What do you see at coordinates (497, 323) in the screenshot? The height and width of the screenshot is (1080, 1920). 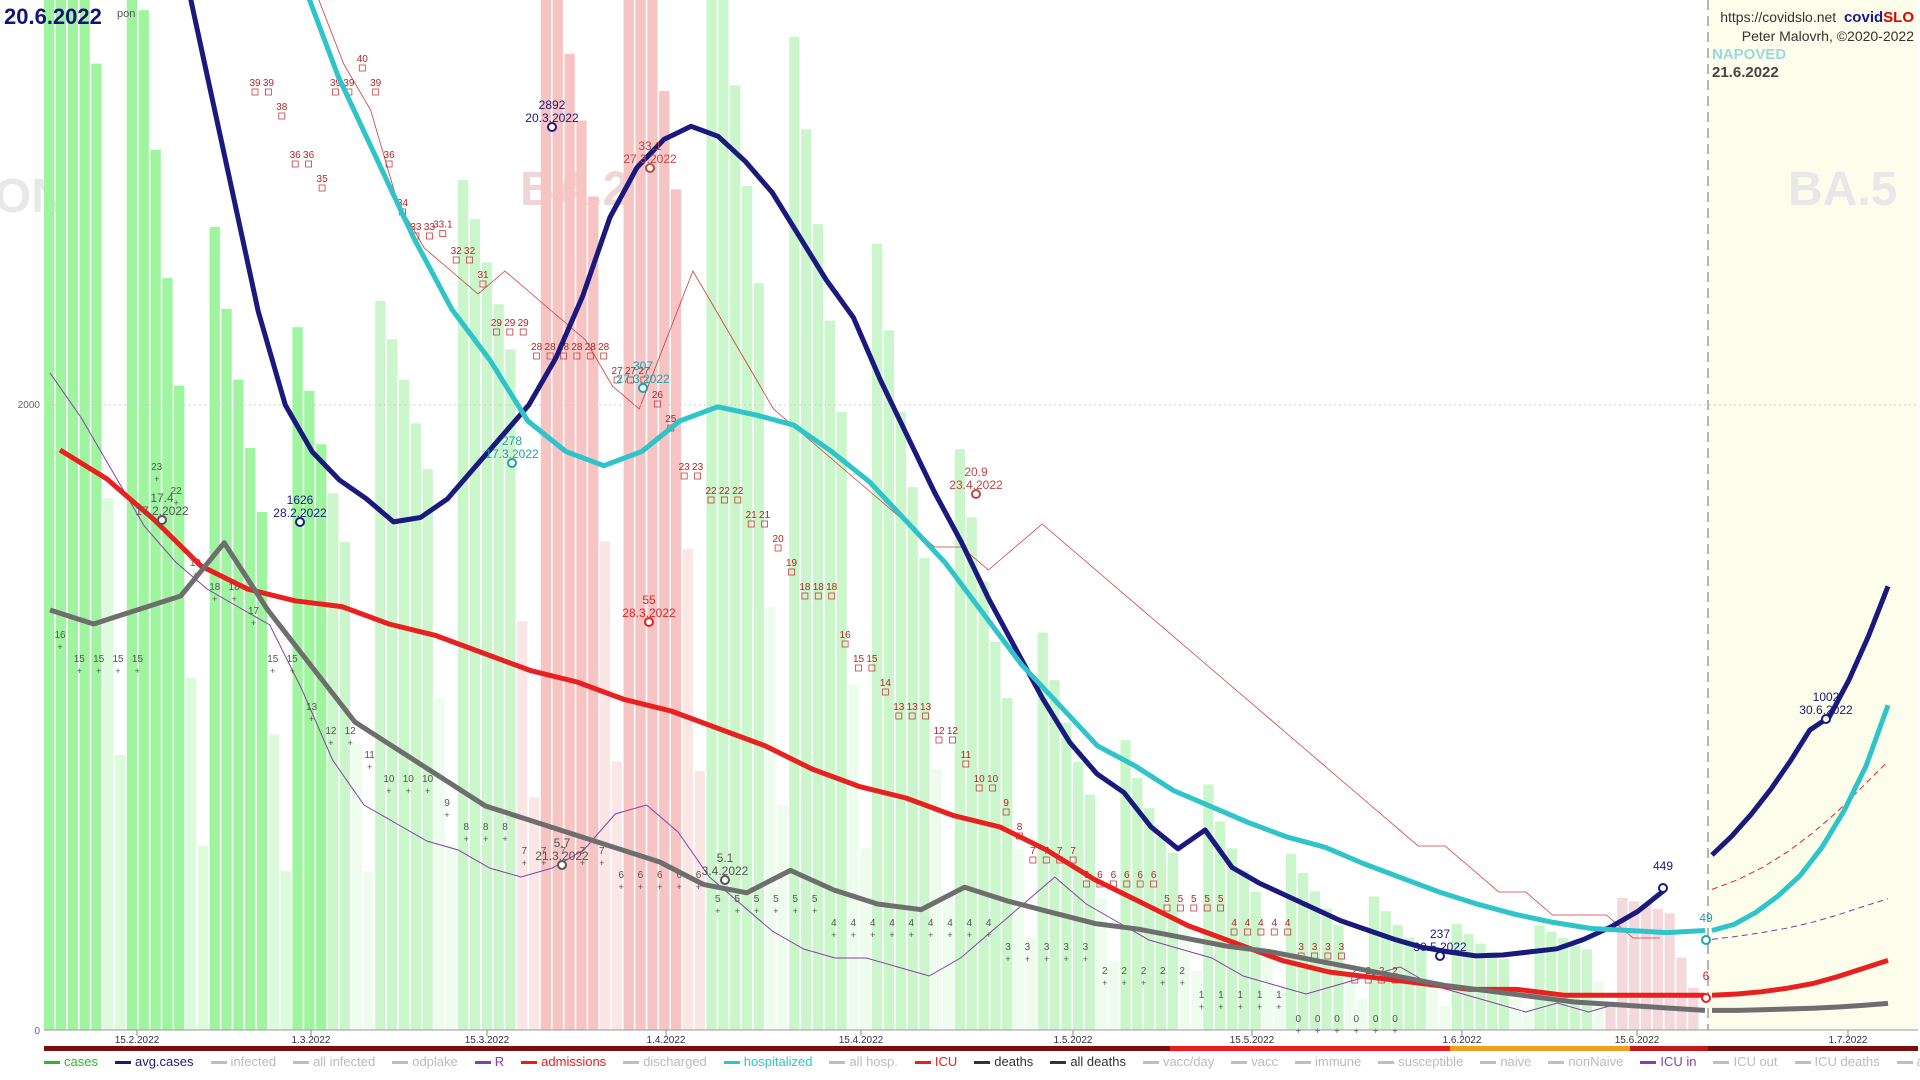 I see `admissions-value-label: 29` at bounding box center [497, 323].